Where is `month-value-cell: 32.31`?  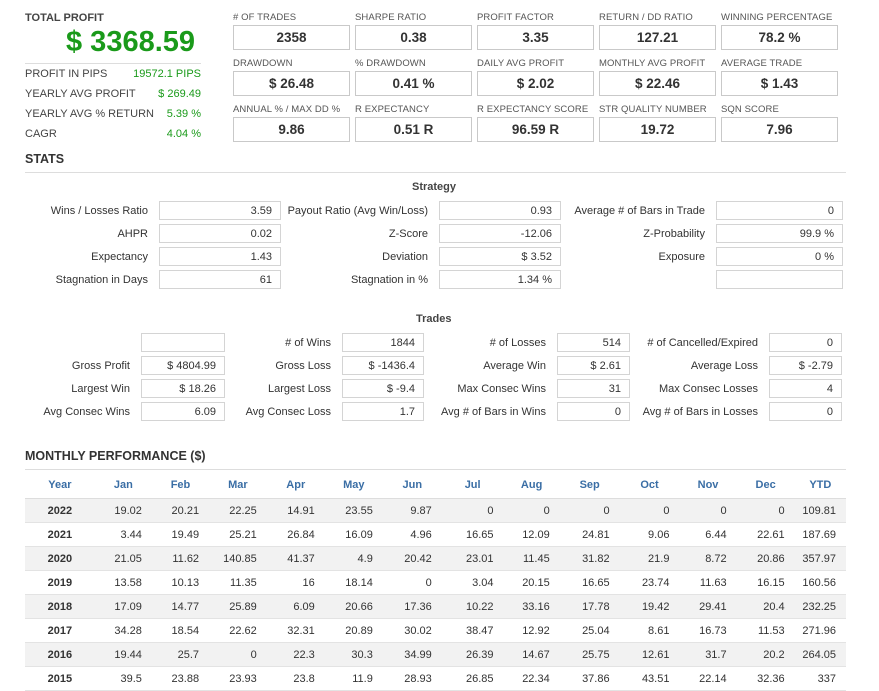 month-value-cell: 32.31 is located at coordinates (295, 630).